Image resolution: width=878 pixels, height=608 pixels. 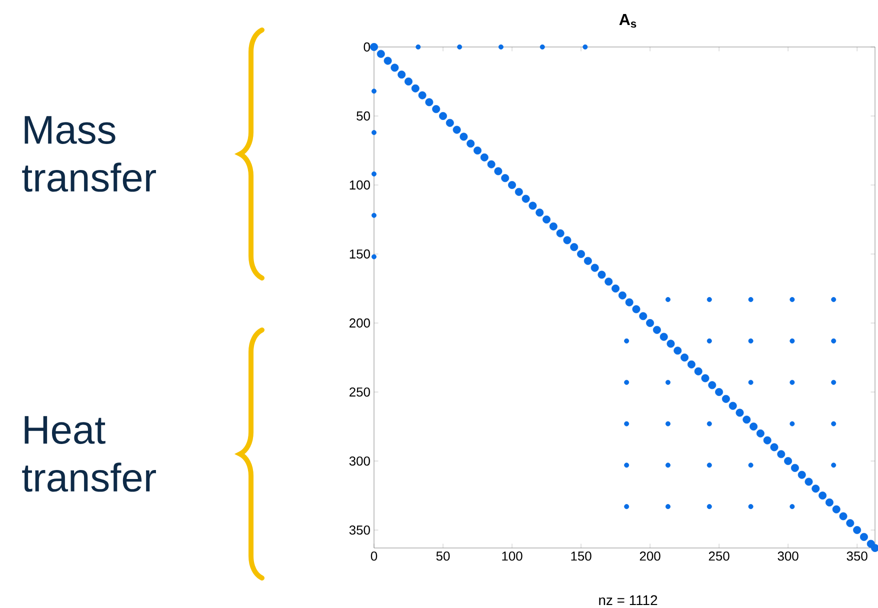 I want to click on x-axis-title: nz = 1112, so click(x=628, y=600).